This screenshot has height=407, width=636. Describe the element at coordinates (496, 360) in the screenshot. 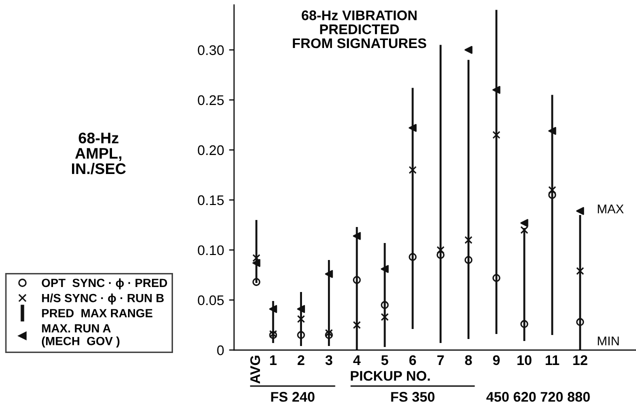

I see `x-tick-label: 9` at that location.